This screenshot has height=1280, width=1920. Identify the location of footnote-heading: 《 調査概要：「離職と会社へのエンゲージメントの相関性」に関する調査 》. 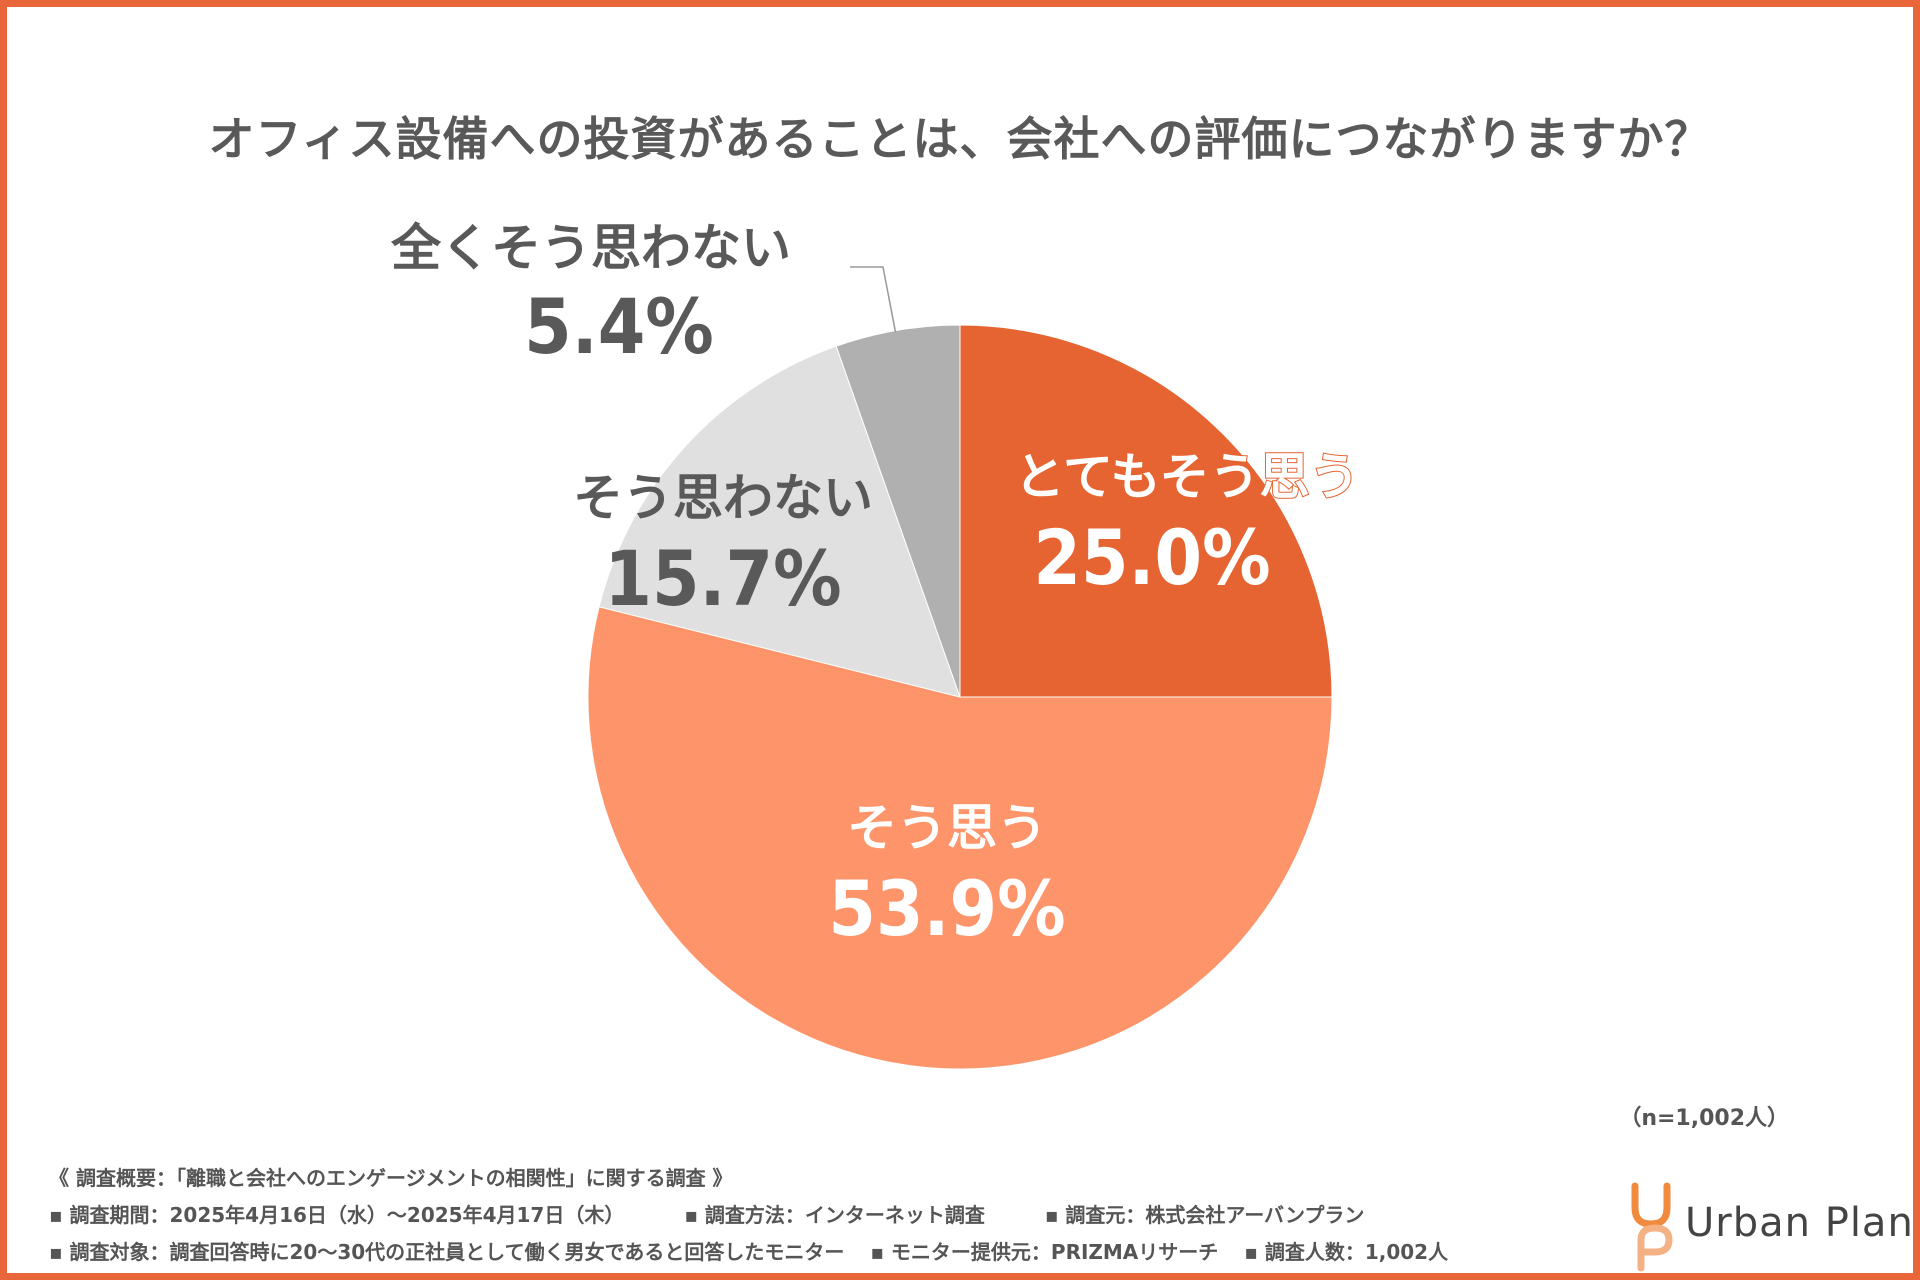
(391, 1178).